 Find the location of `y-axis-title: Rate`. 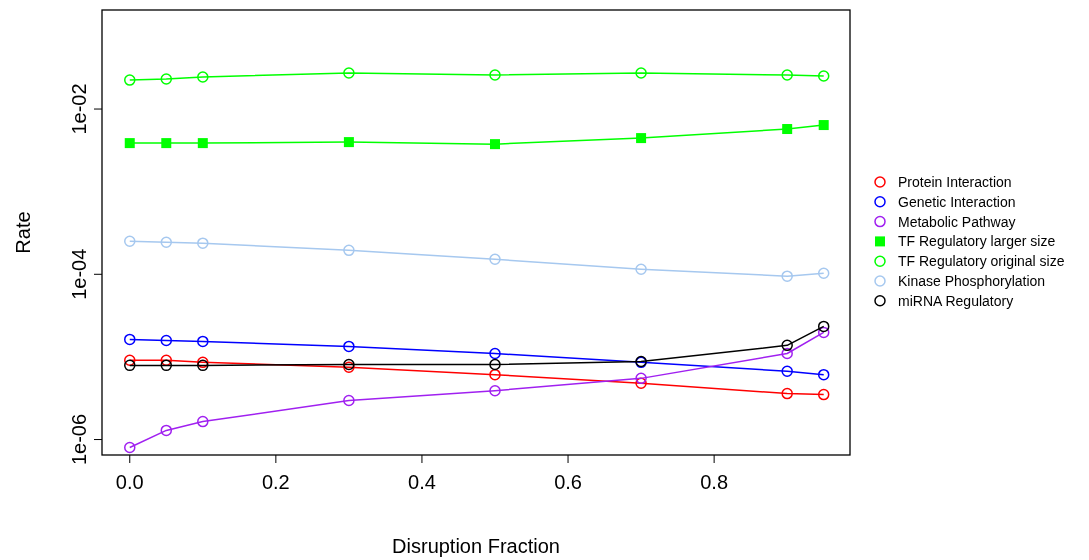

y-axis-title: Rate is located at coordinates (23, 232).